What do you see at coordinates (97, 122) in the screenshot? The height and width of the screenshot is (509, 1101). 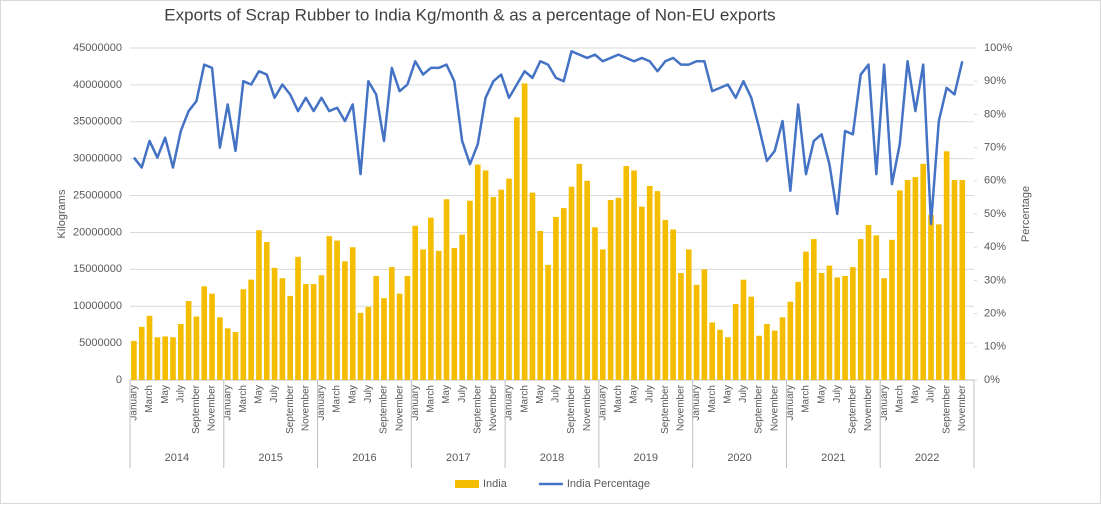 I see `y-tick-label: 35000000` at bounding box center [97, 122].